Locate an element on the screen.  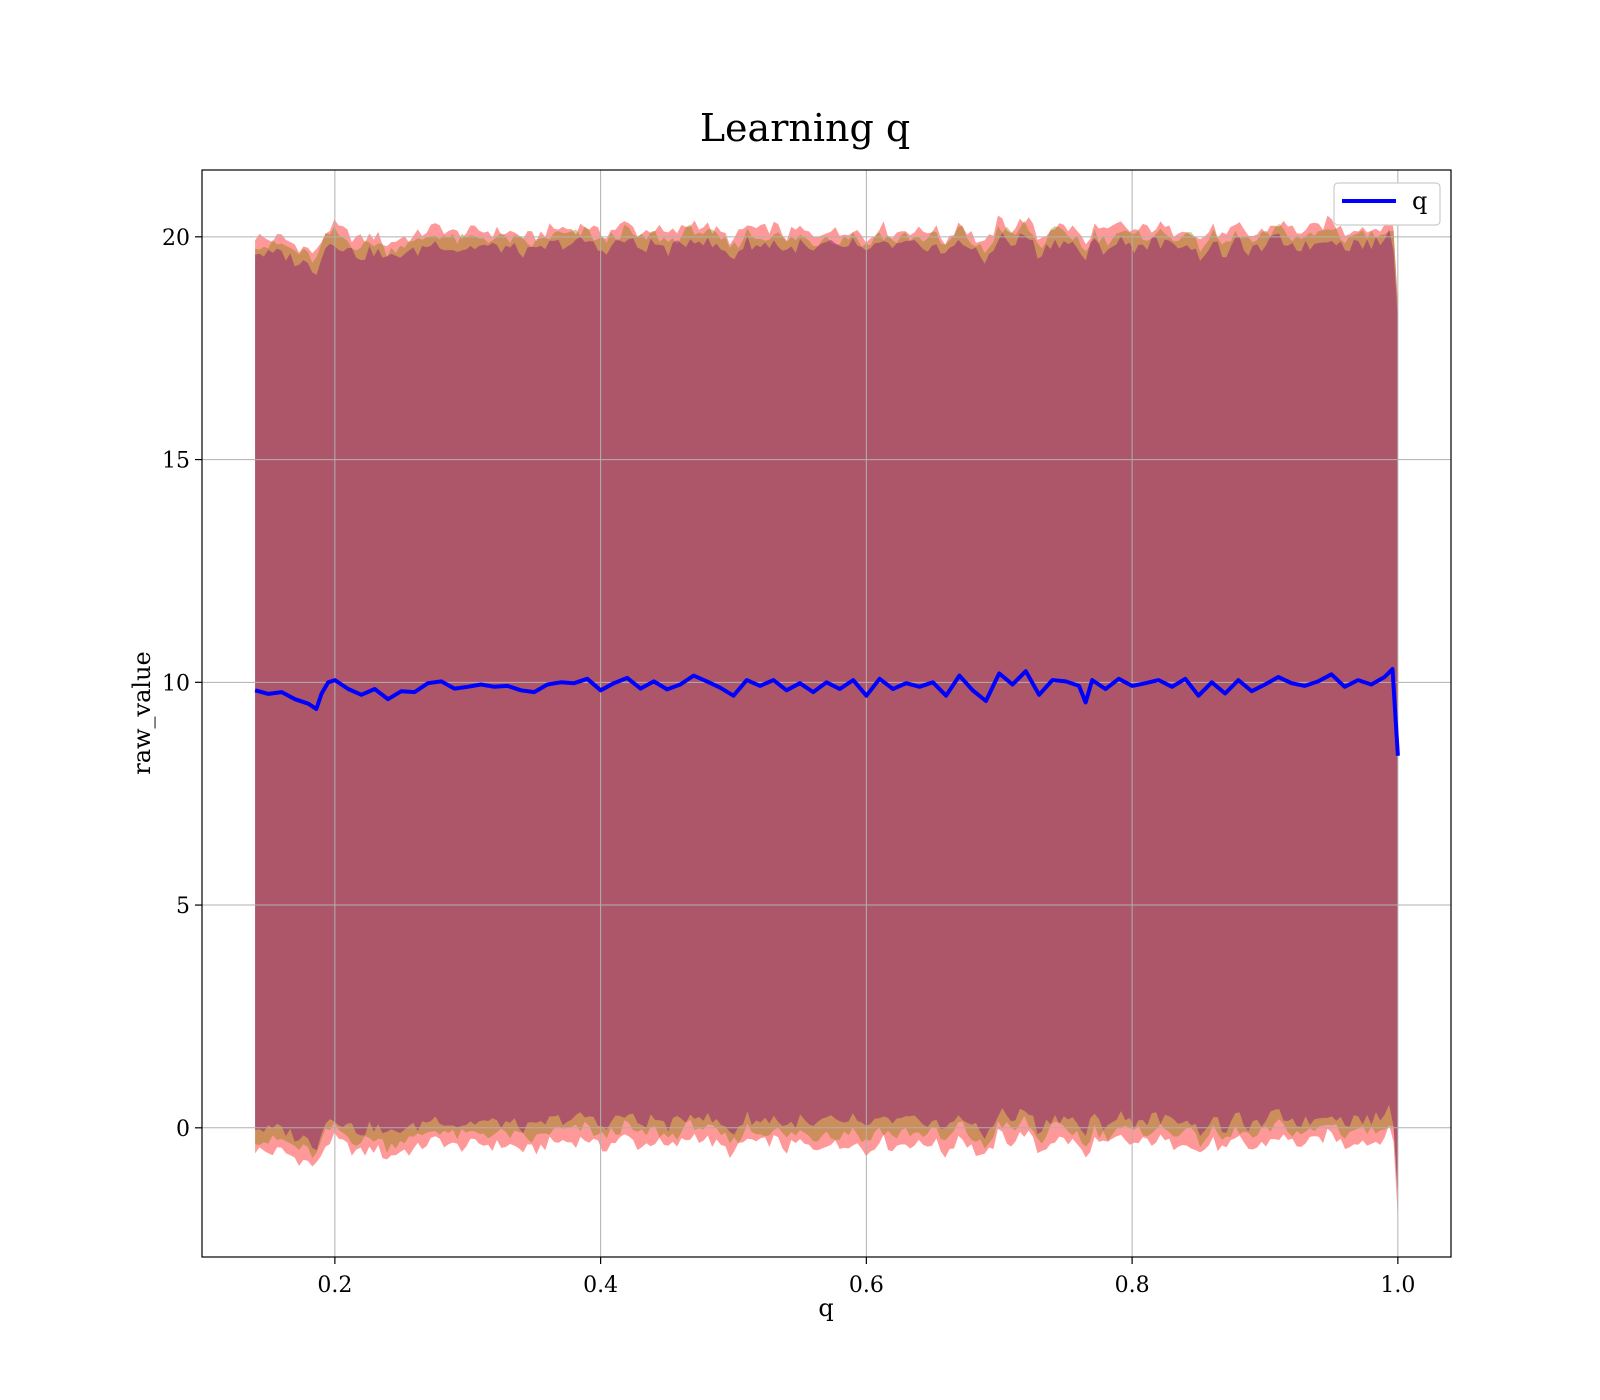
legend-box is located at coordinates (1387, 204).